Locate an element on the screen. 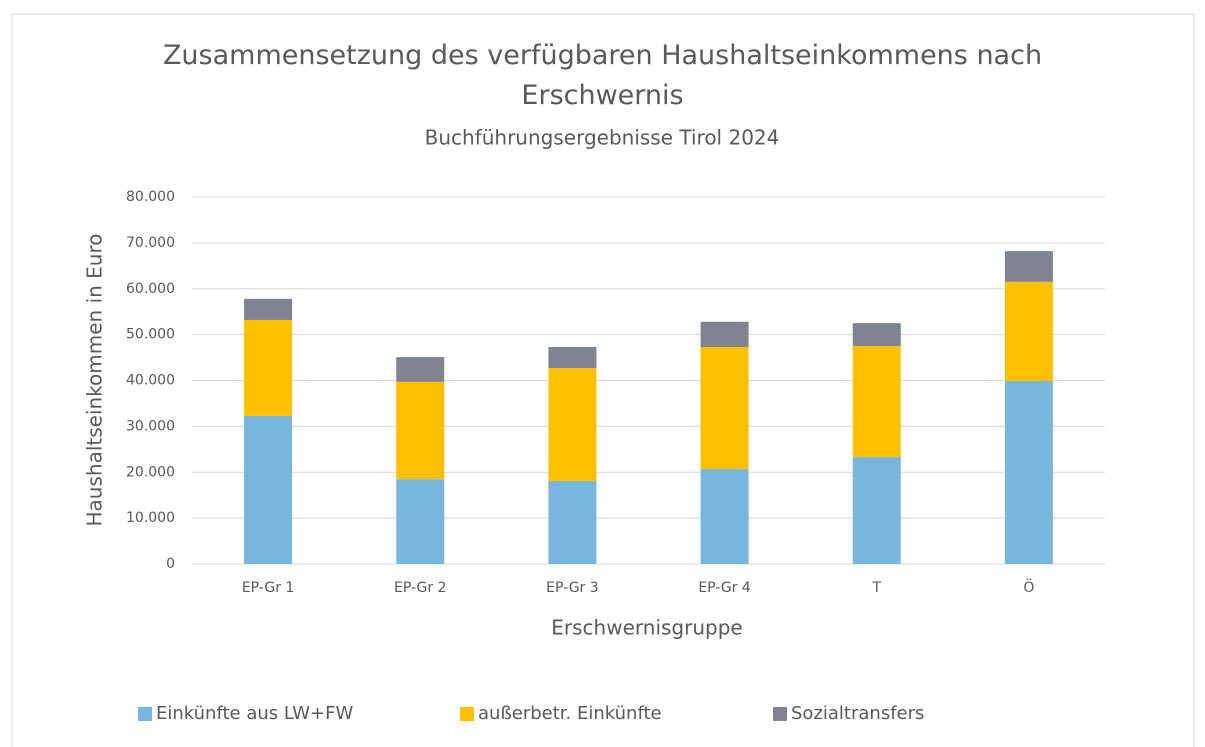  x-tick-label: EP-Gr 1 is located at coordinates (268, 588).